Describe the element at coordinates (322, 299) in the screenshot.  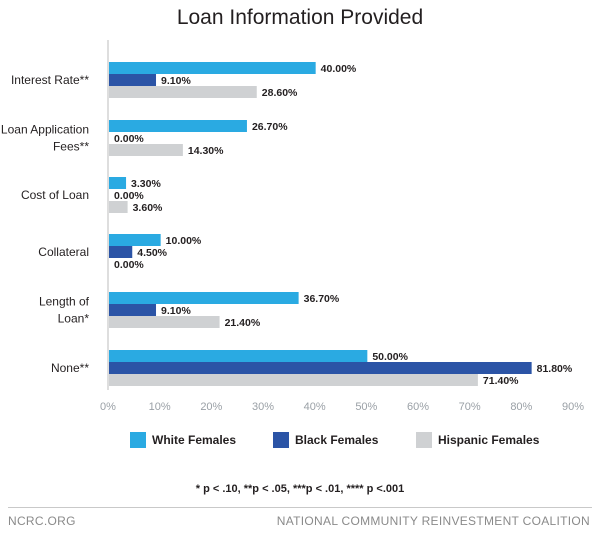
I see `bar-value-label: 36.70%` at that location.